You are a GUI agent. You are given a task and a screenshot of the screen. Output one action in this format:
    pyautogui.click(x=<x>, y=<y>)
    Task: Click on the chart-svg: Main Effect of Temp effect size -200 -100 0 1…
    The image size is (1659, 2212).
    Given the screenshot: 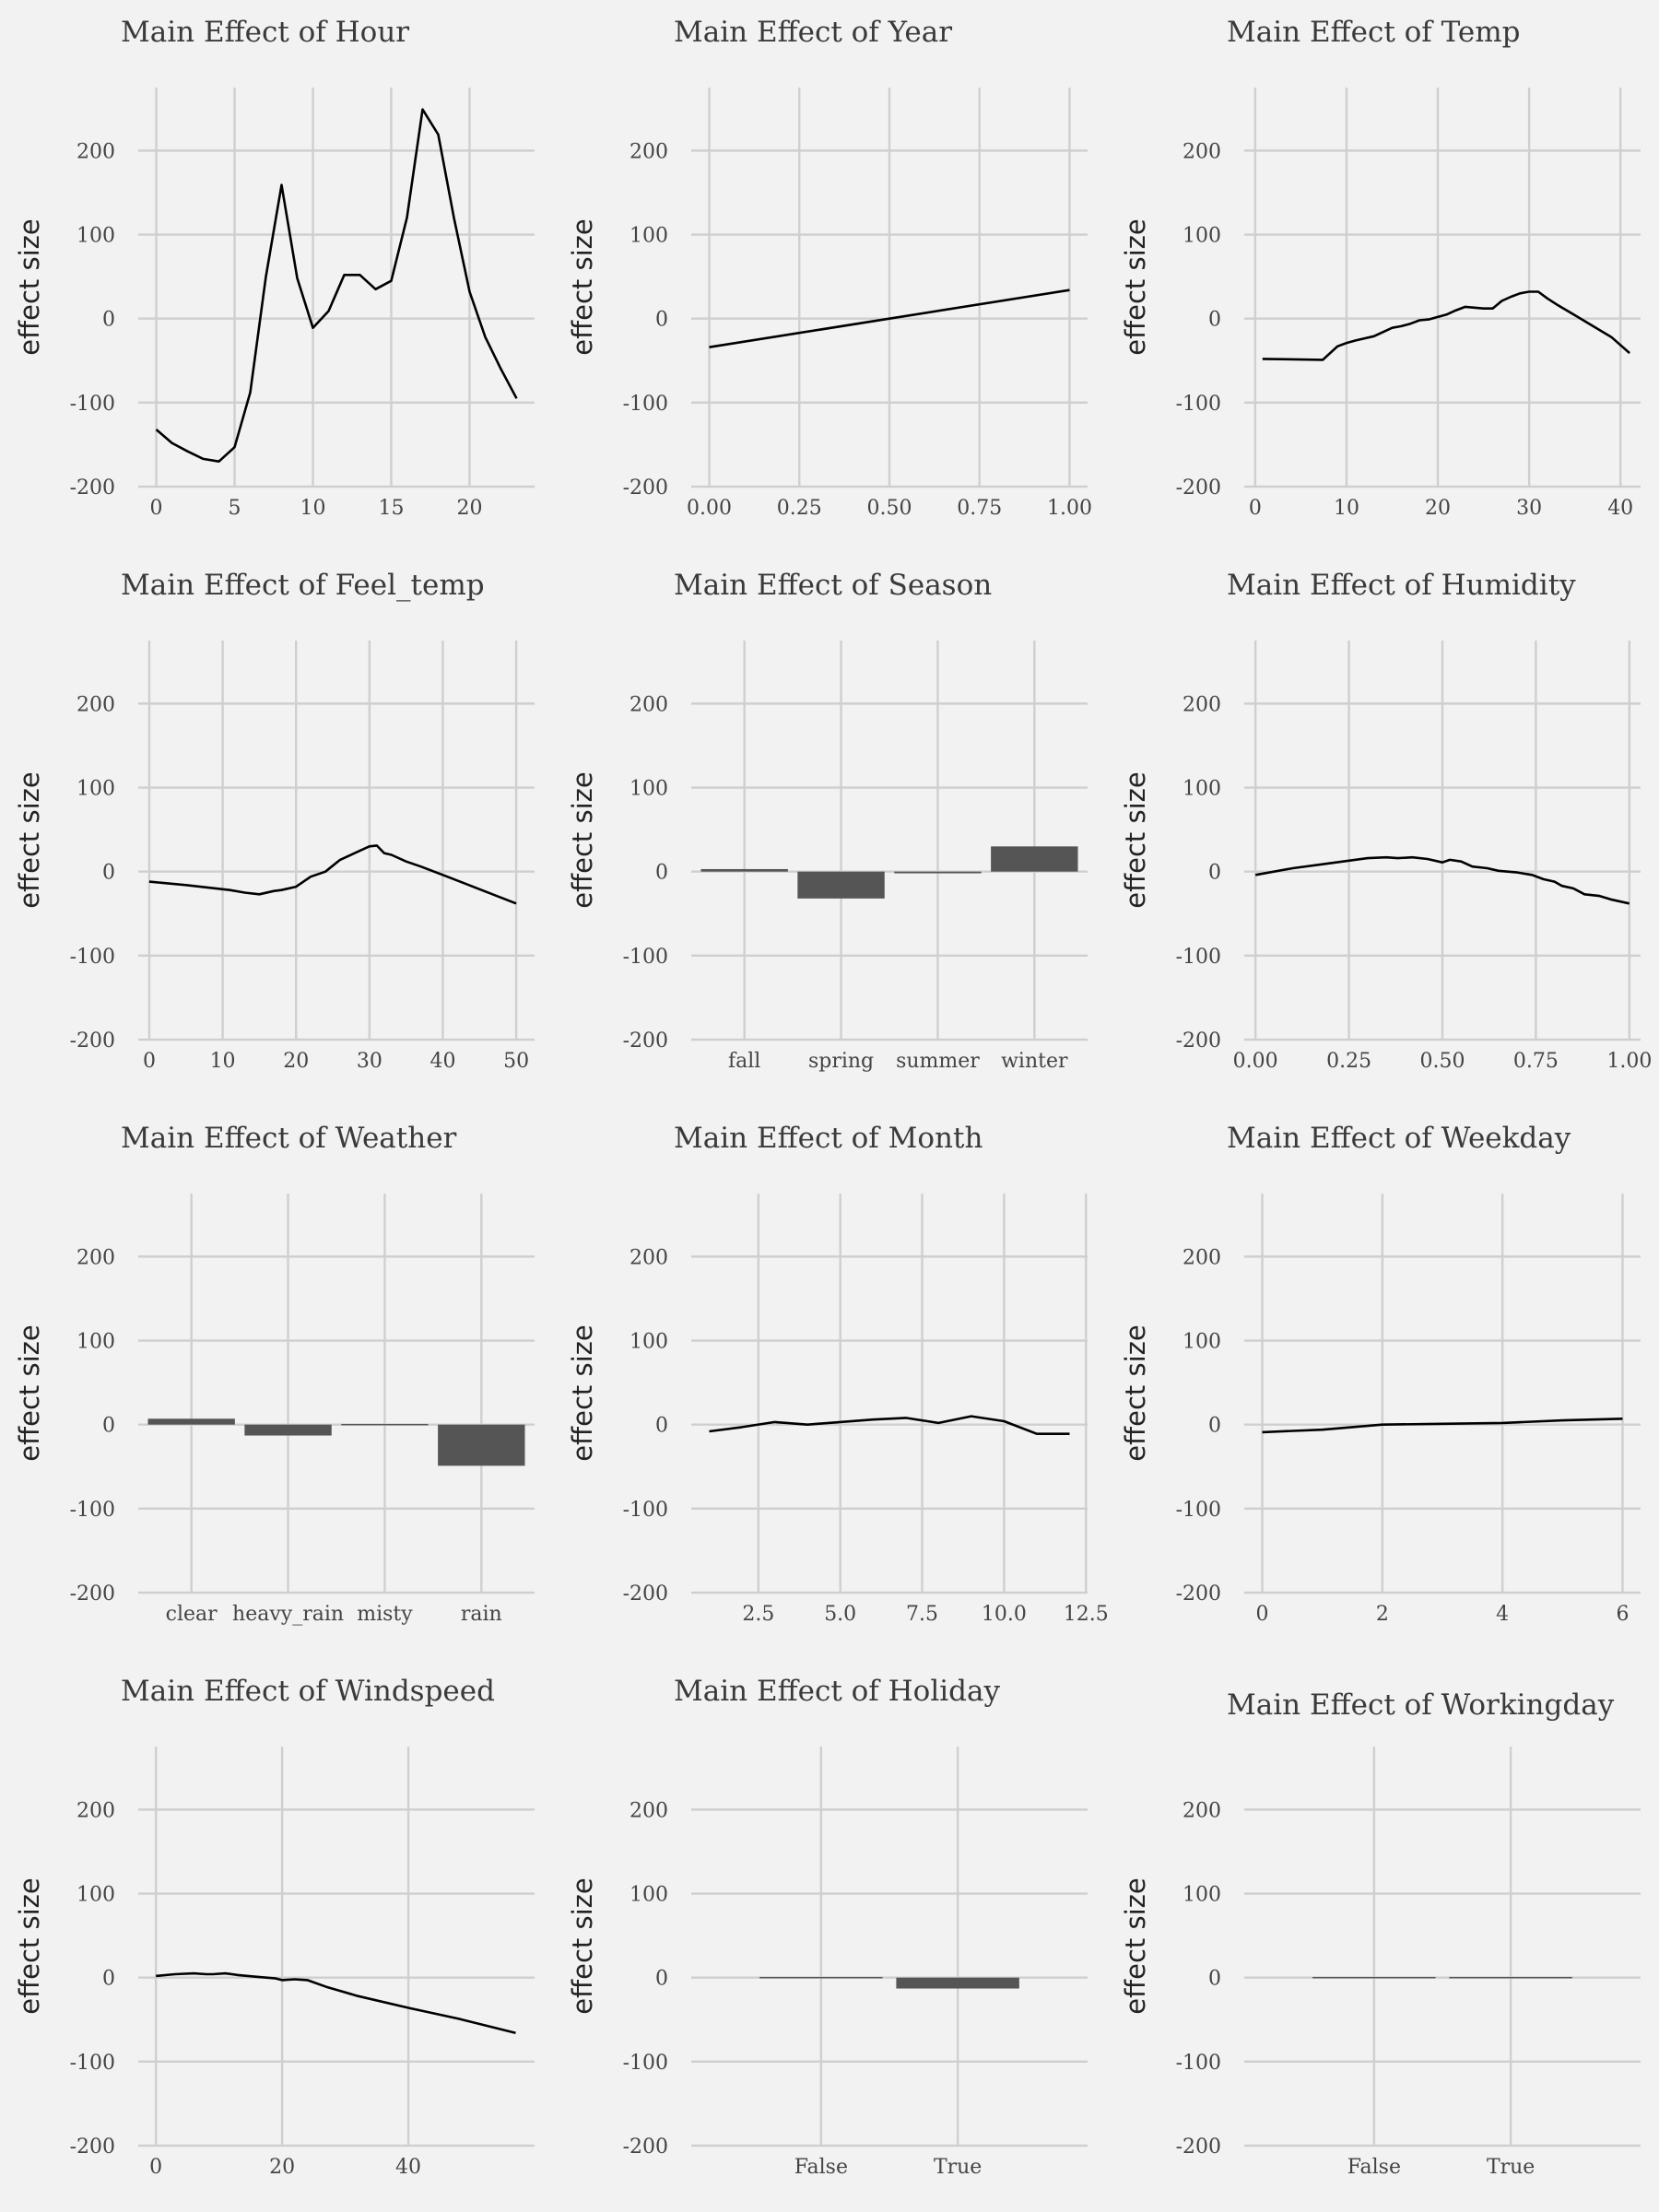 What is the action you would take?
    pyautogui.click(x=1380, y=268)
    